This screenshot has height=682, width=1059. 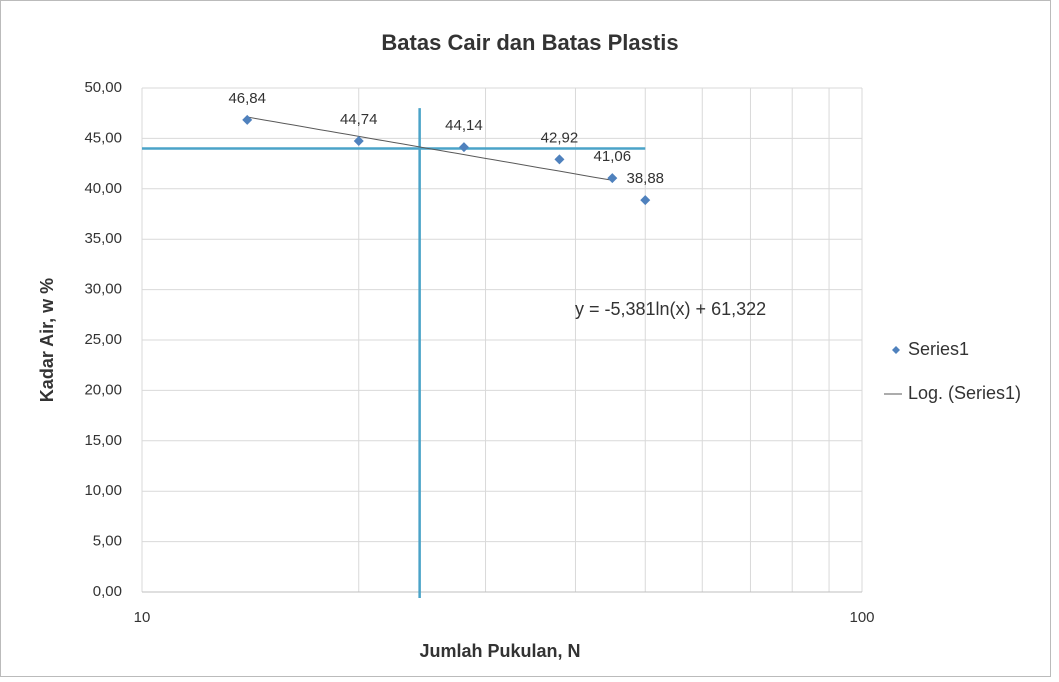 What do you see at coordinates (103, 440) in the screenshot?
I see `y-tick-label: 15,00` at bounding box center [103, 440].